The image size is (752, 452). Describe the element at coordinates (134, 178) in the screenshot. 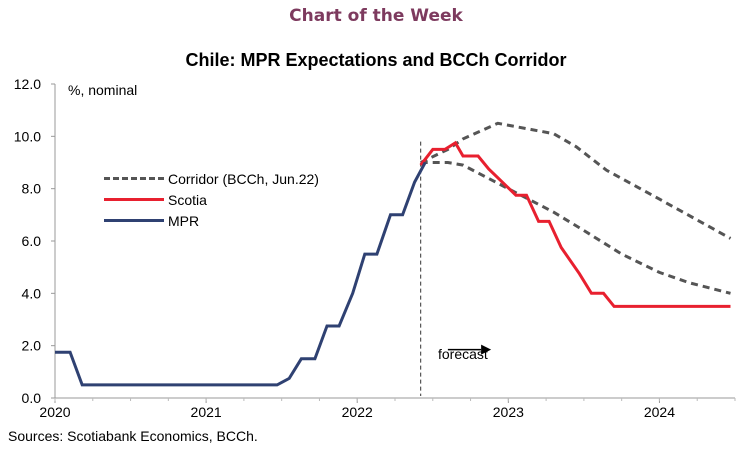

I see `legend-swatch-corridor` at that location.